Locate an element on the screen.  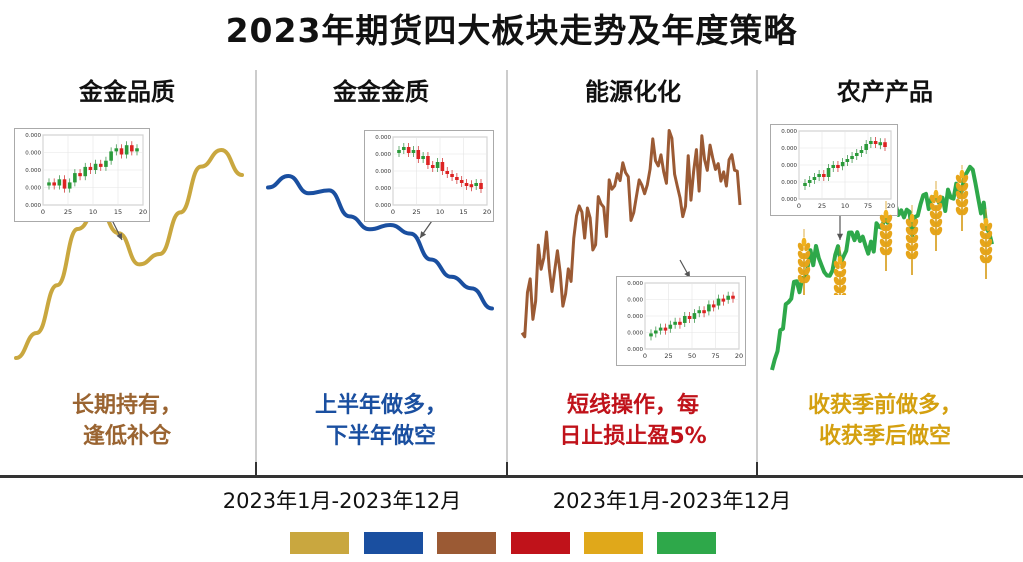
legend-swatch-blue is located at coordinates (393, 543).